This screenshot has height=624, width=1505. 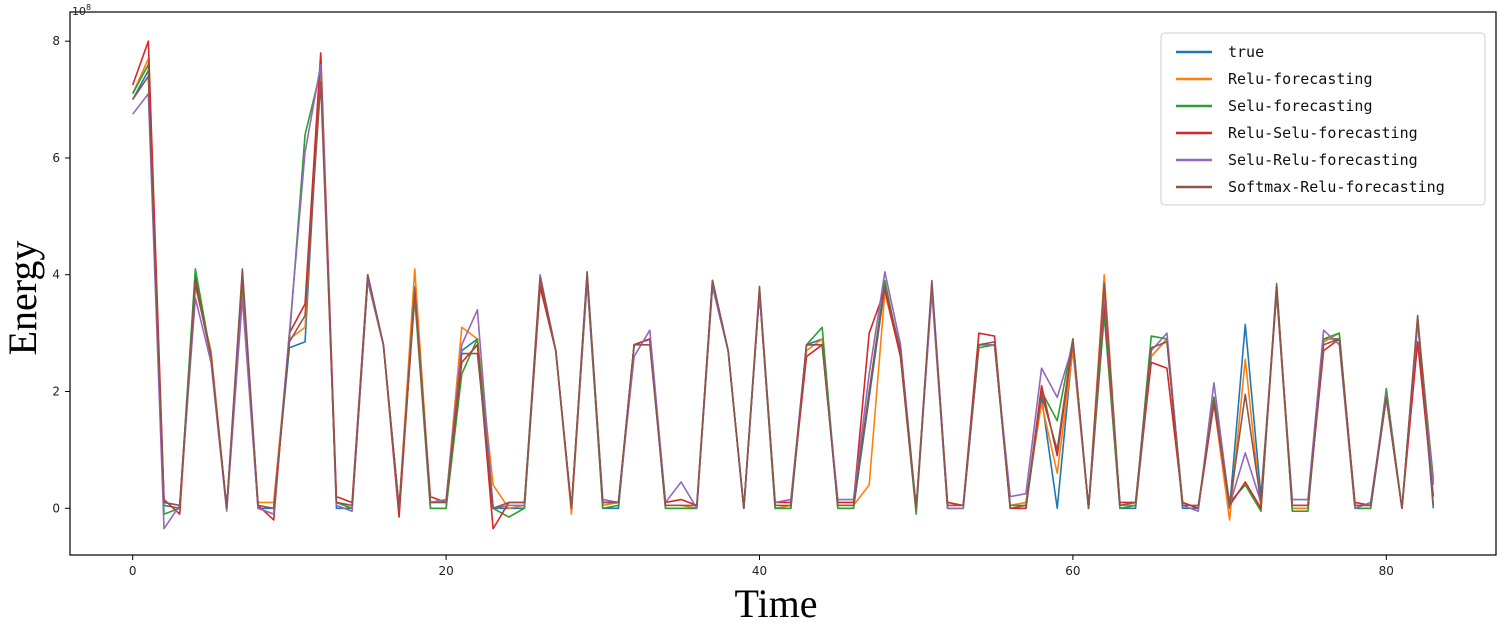 I want to click on y-axis-title: Energy, so click(x=22, y=298).